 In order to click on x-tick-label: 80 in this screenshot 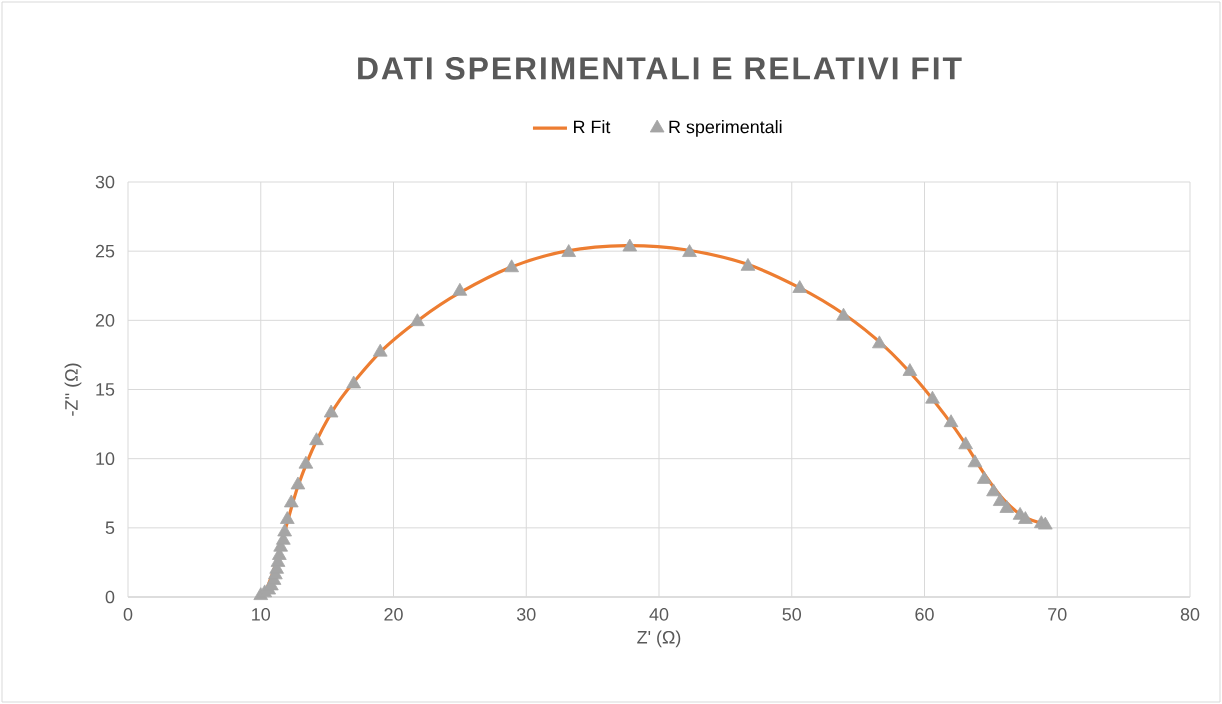, I will do `click(1190, 614)`.